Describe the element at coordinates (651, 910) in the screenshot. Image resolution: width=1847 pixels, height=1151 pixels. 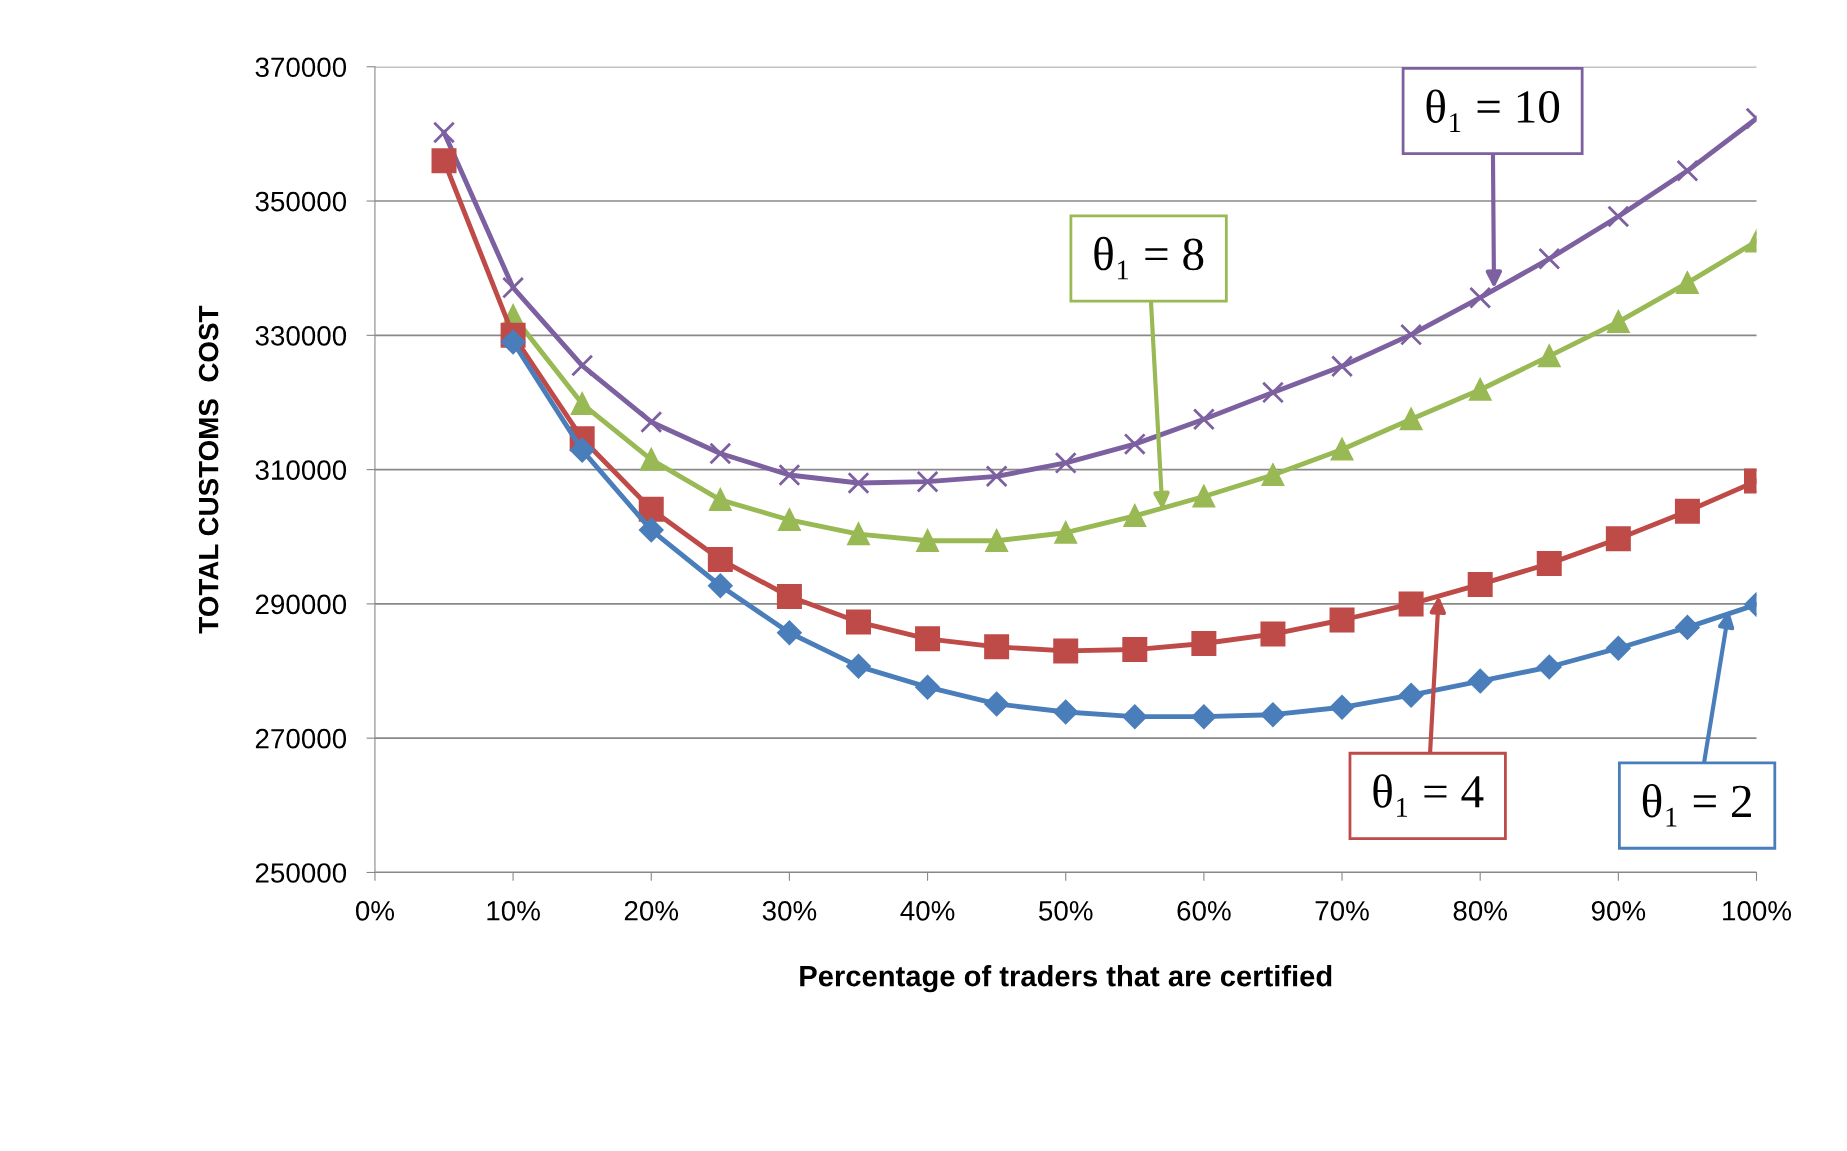
I see `x-tick-label: 20%` at that location.